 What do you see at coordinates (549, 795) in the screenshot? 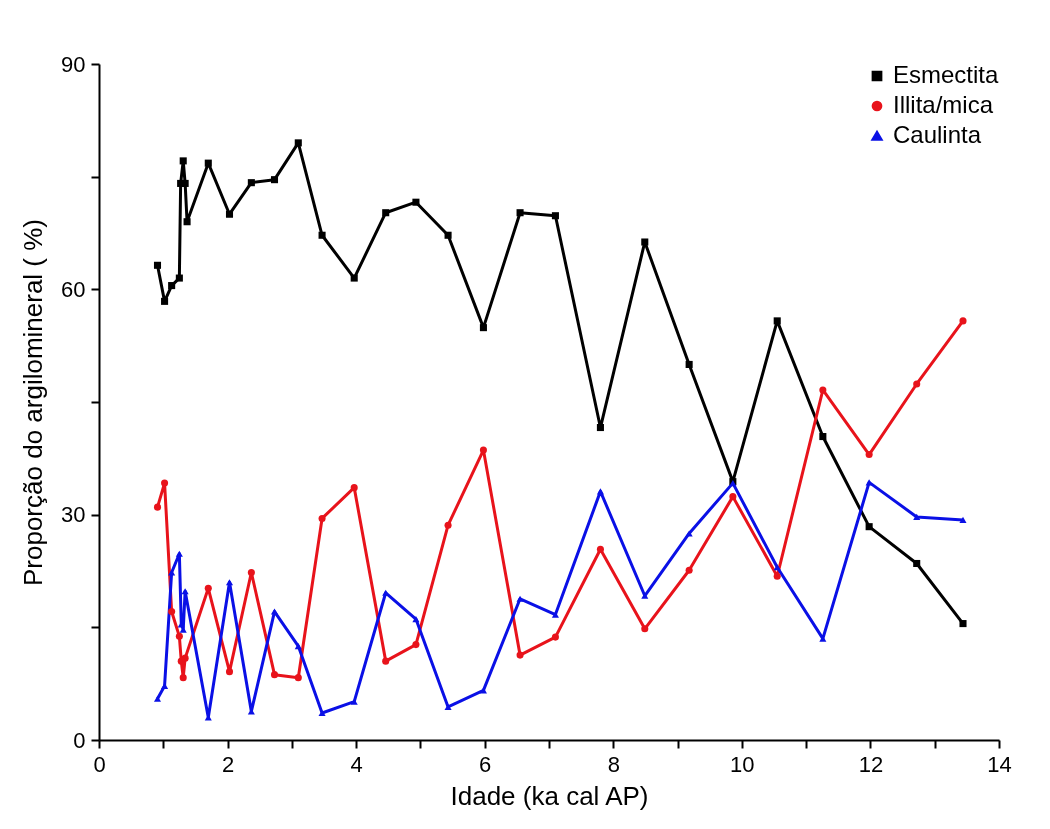
I see `x-axis-title: Idade (ka cal AP)` at bounding box center [549, 795].